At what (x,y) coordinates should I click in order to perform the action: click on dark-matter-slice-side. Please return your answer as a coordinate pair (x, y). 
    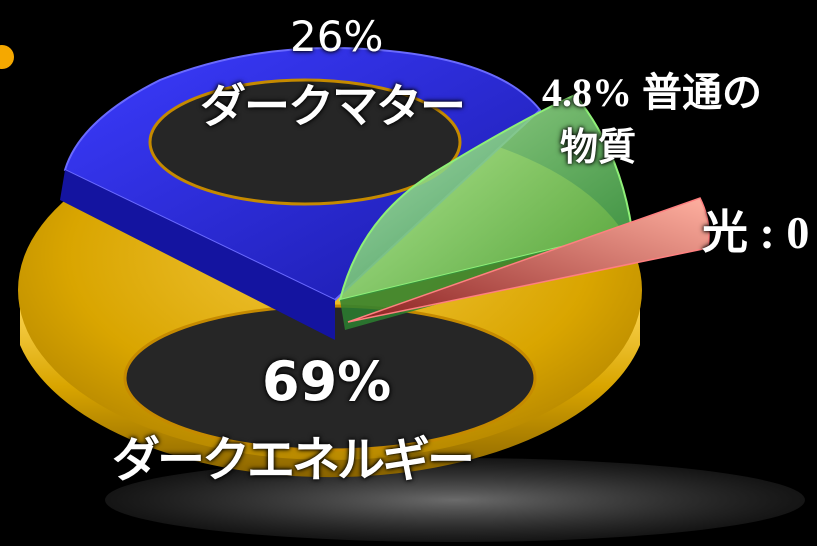
    Looking at the image, I should click on (197, 255).